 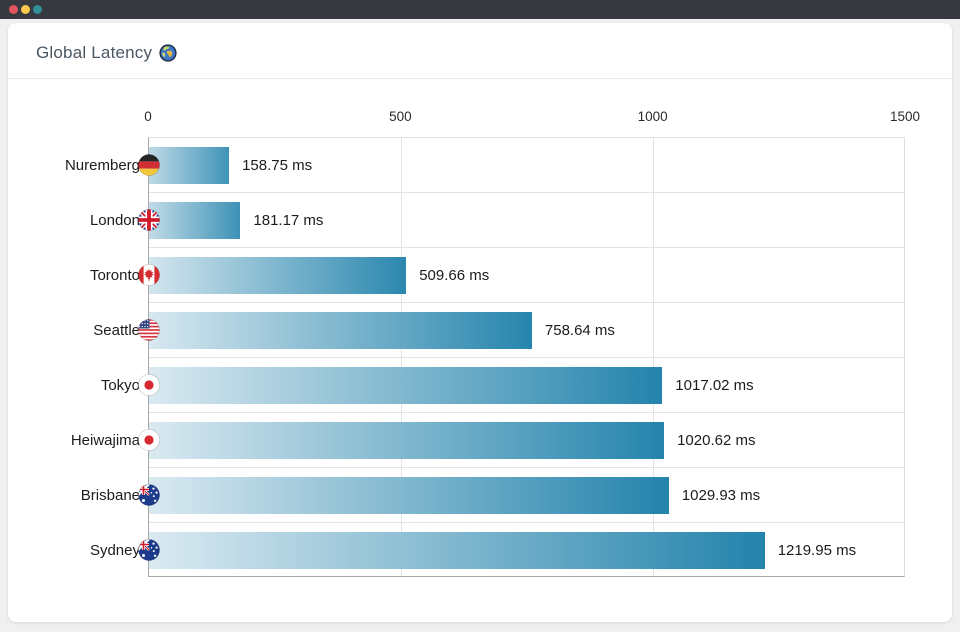 I want to click on window-titlebar, so click(x=480, y=9).